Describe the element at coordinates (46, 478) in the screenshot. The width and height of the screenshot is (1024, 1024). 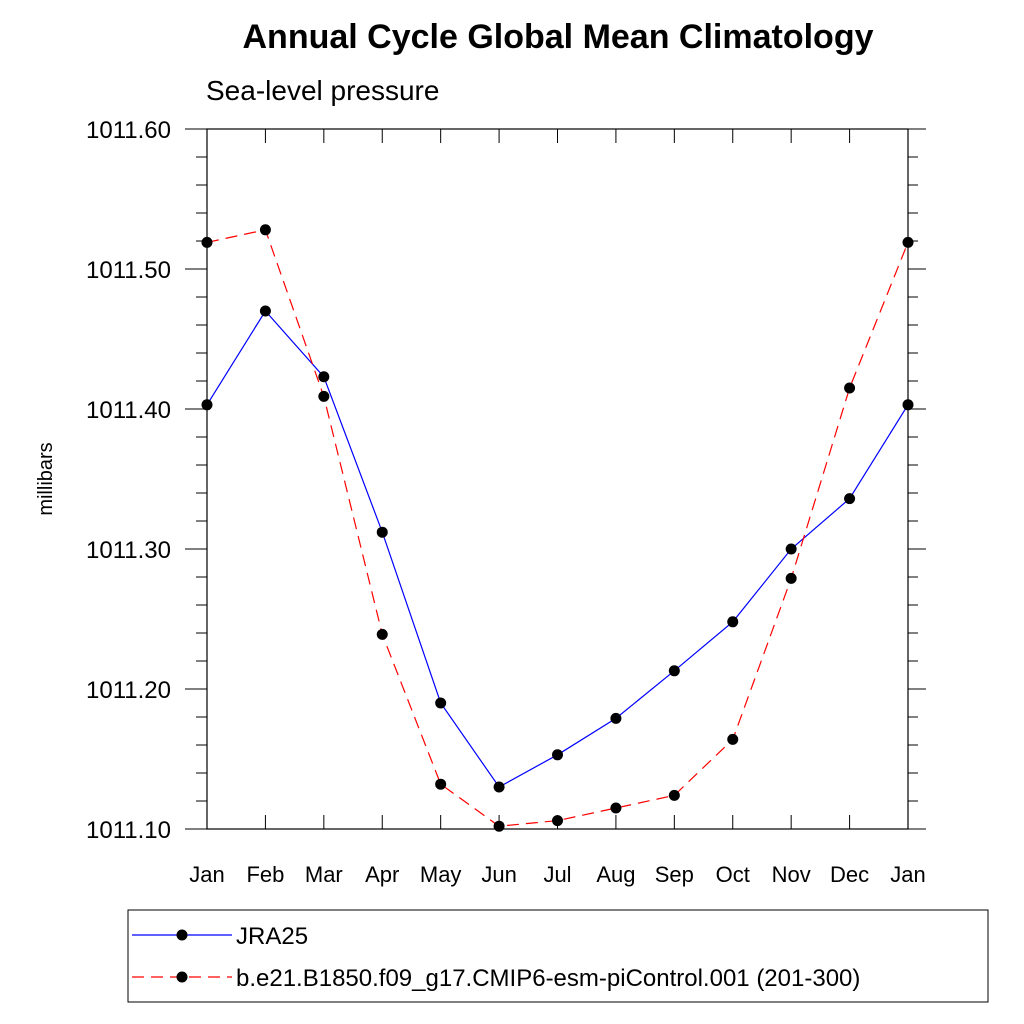
I see `y-axis-title: millibars` at that location.